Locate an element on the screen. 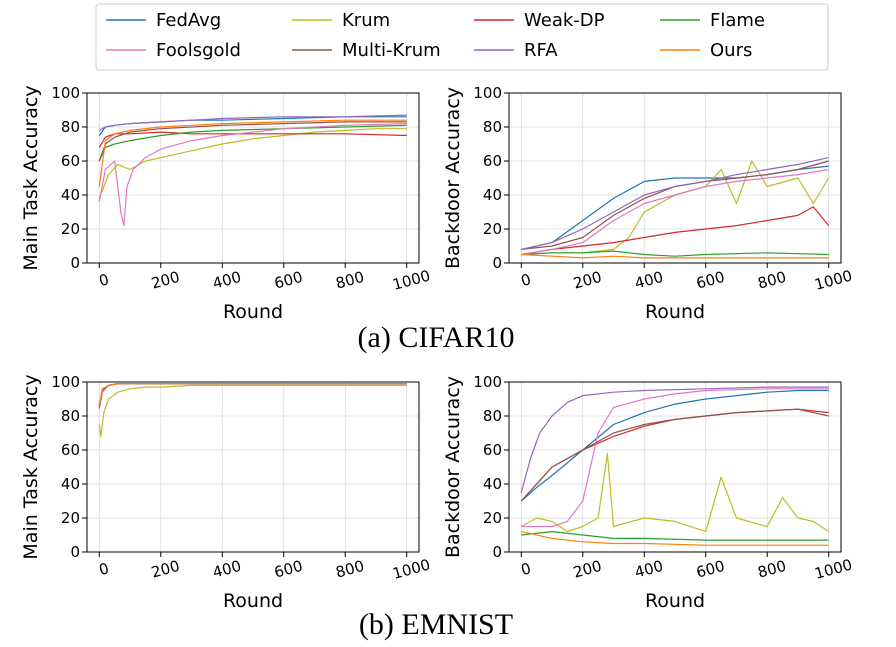 This screenshot has height=647, width=896. legend-entry-fedavg: FedAvg is located at coordinates (163, 20).